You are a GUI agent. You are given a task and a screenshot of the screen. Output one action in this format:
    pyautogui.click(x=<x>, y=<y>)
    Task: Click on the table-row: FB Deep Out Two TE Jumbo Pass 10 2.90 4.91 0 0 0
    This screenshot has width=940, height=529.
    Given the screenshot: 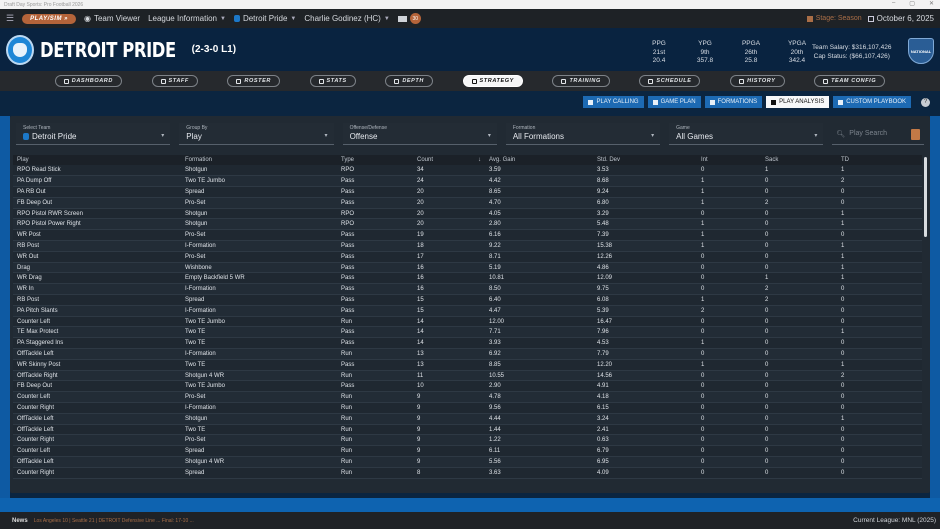 What is the action you would take?
    pyautogui.click(x=467, y=386)
    